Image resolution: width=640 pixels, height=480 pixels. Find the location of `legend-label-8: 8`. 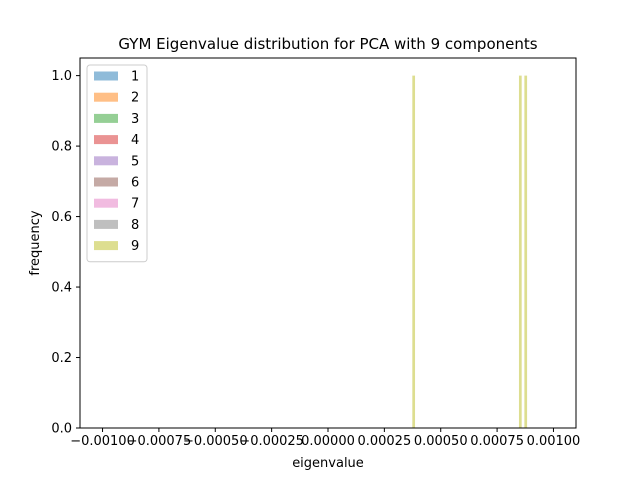

legend-label-8: 8 is located at coordinates (135, 225).